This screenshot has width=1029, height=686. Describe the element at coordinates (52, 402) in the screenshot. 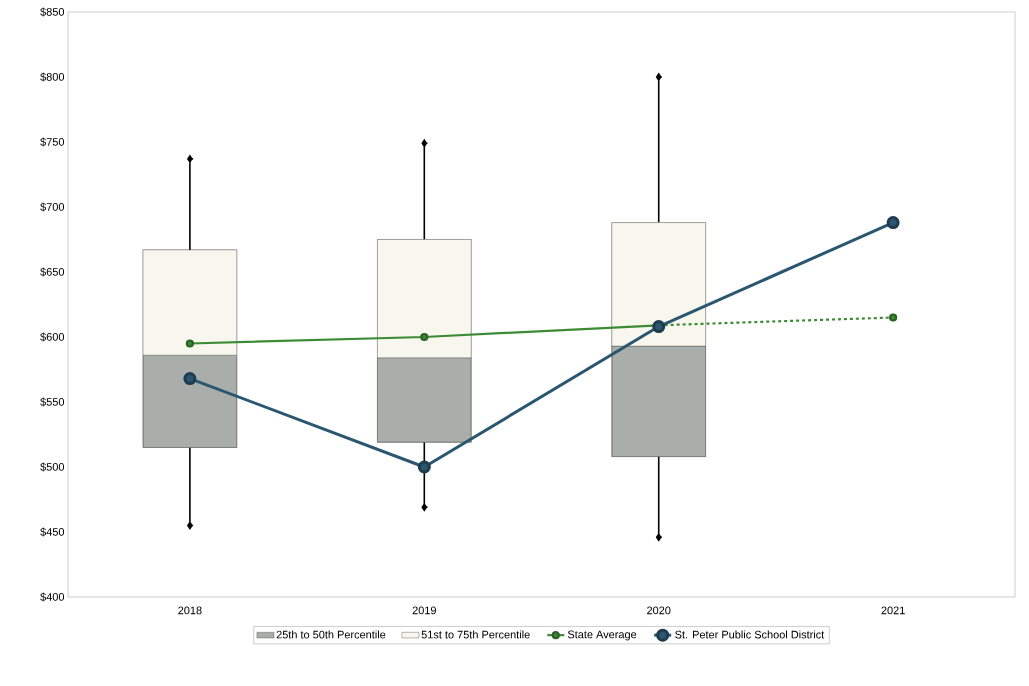

I see `y-tick-label: $550` at that location.